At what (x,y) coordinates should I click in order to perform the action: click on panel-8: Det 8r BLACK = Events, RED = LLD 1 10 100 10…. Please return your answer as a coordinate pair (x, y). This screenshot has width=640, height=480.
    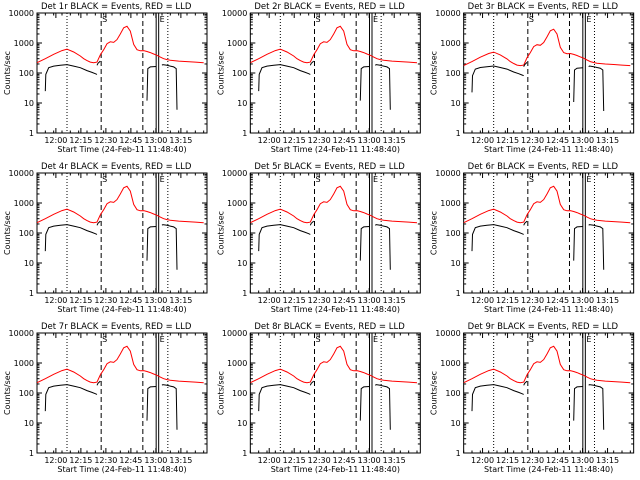
    Looking at the image, I should click on (318, 398).